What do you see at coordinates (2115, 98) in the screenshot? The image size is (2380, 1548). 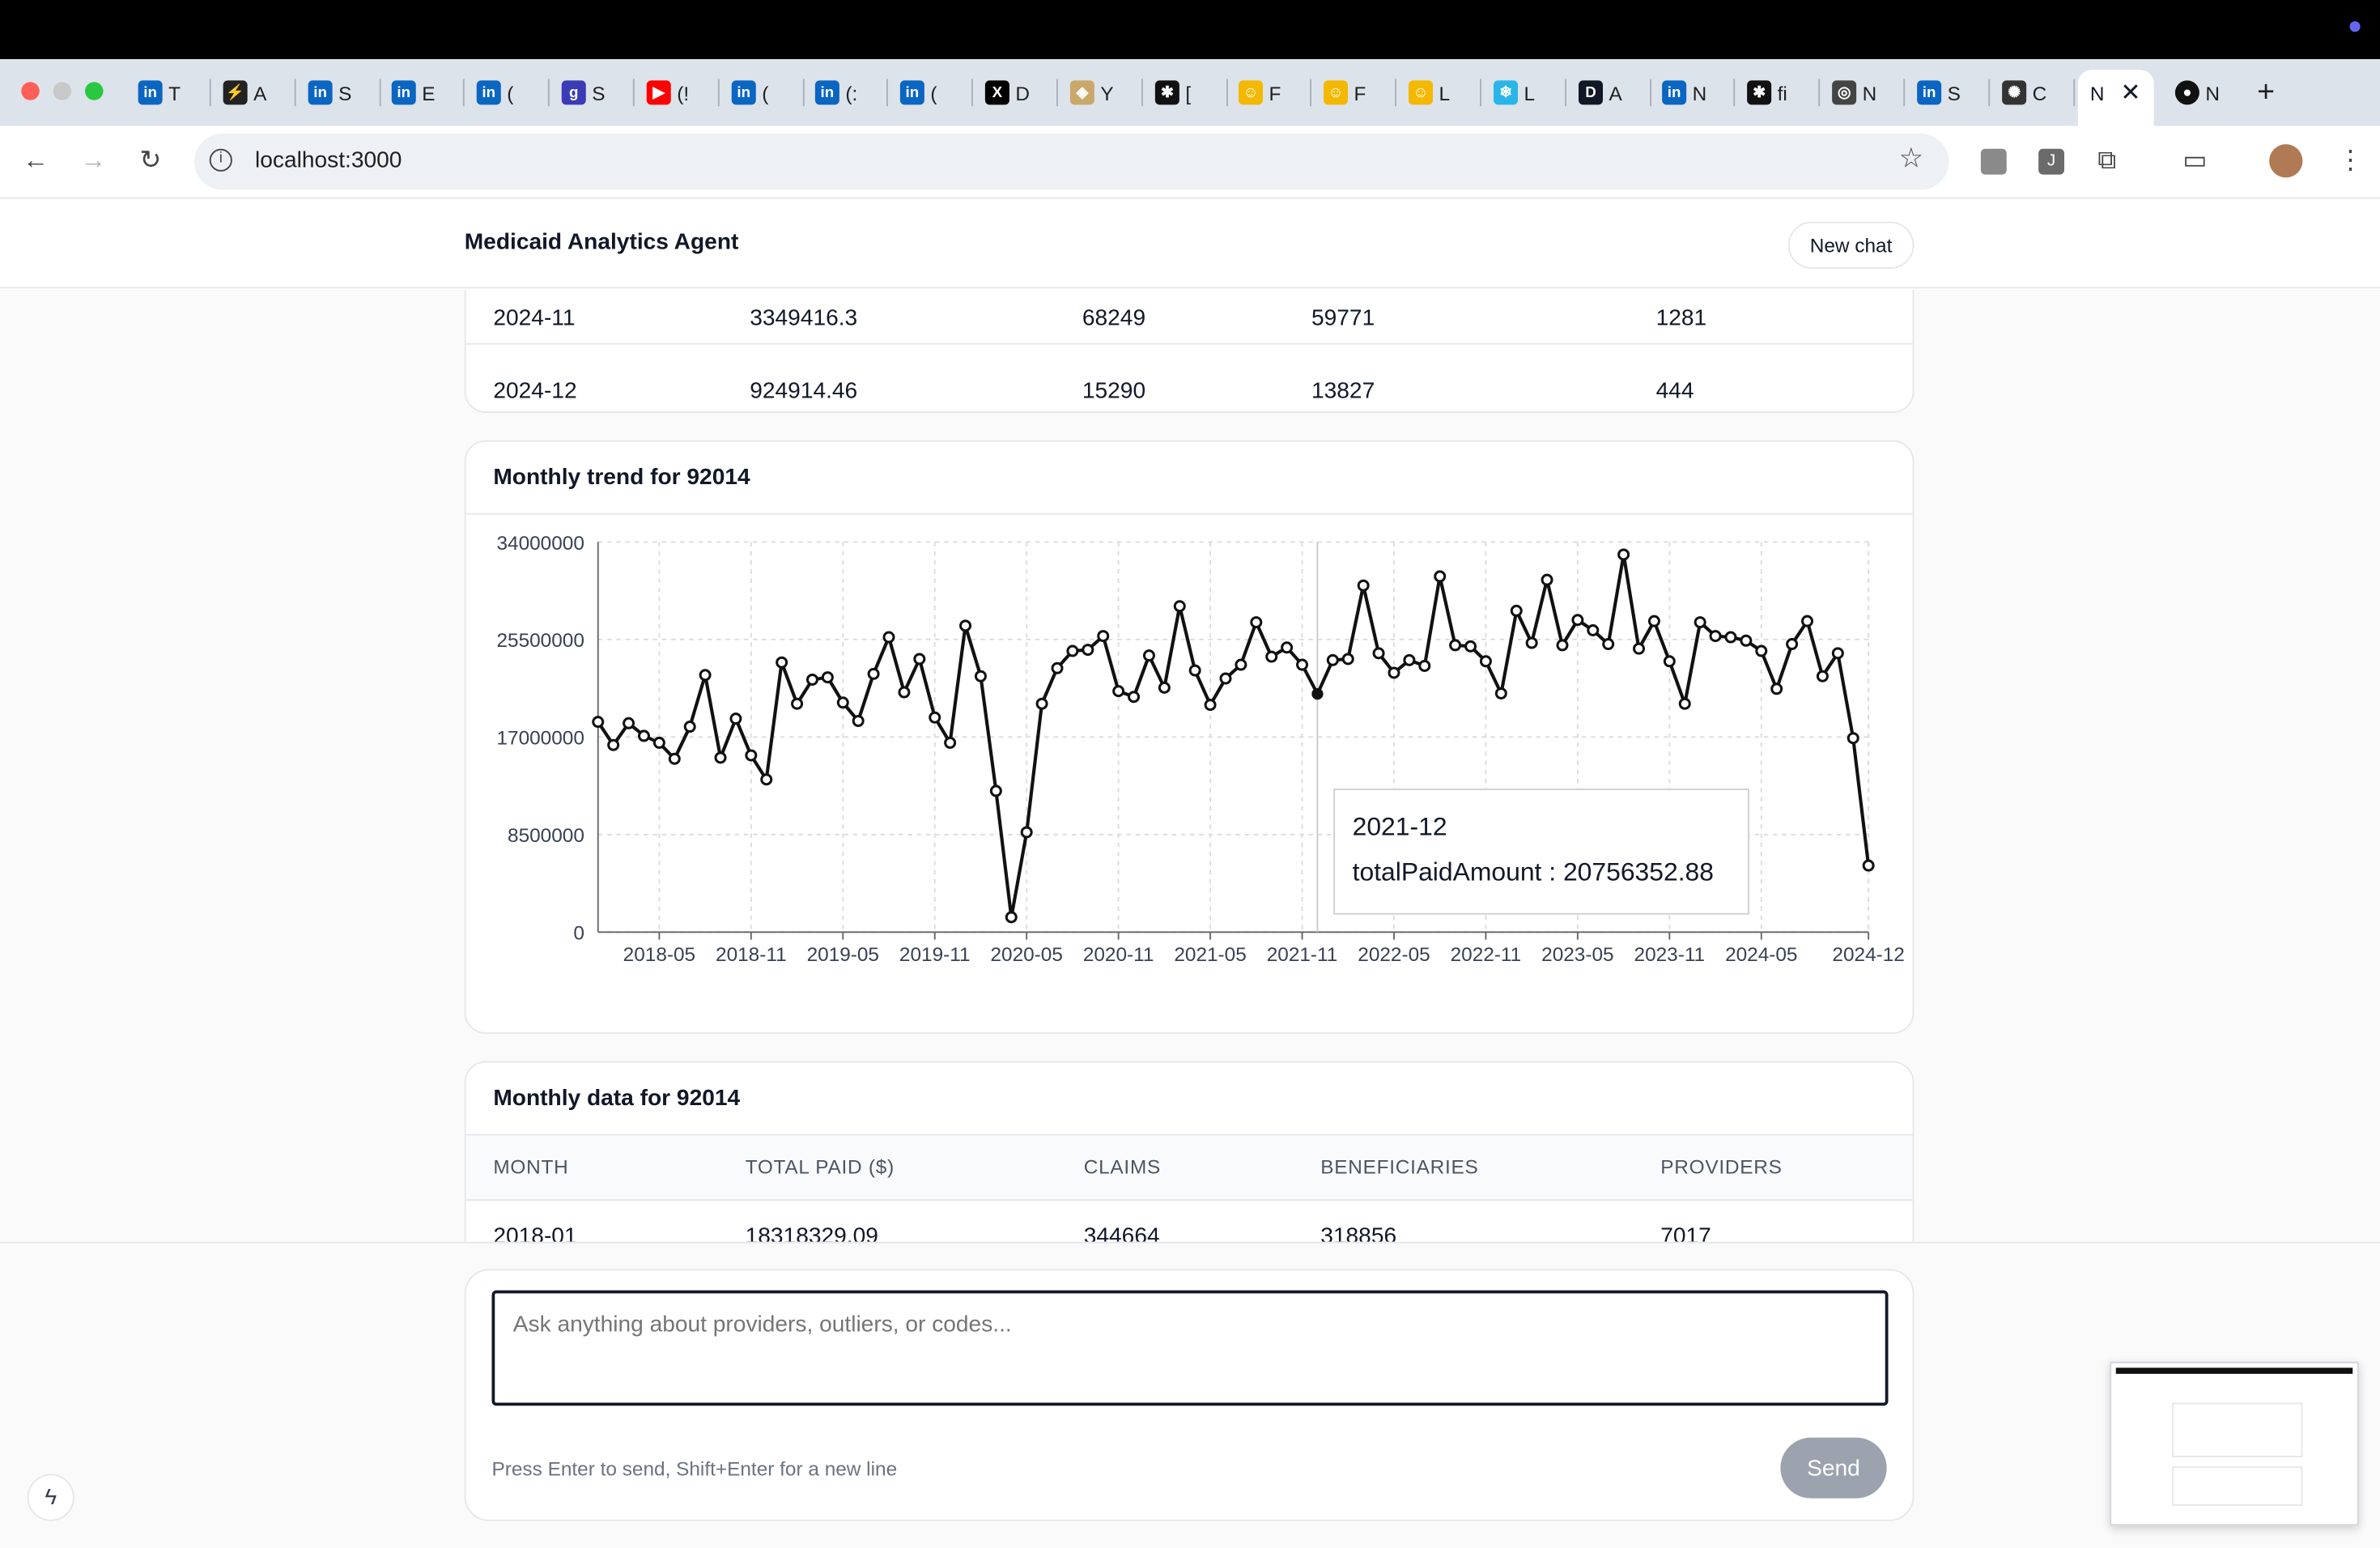 I see `active-tab: N ✕` at bounding box center [2115, 98].